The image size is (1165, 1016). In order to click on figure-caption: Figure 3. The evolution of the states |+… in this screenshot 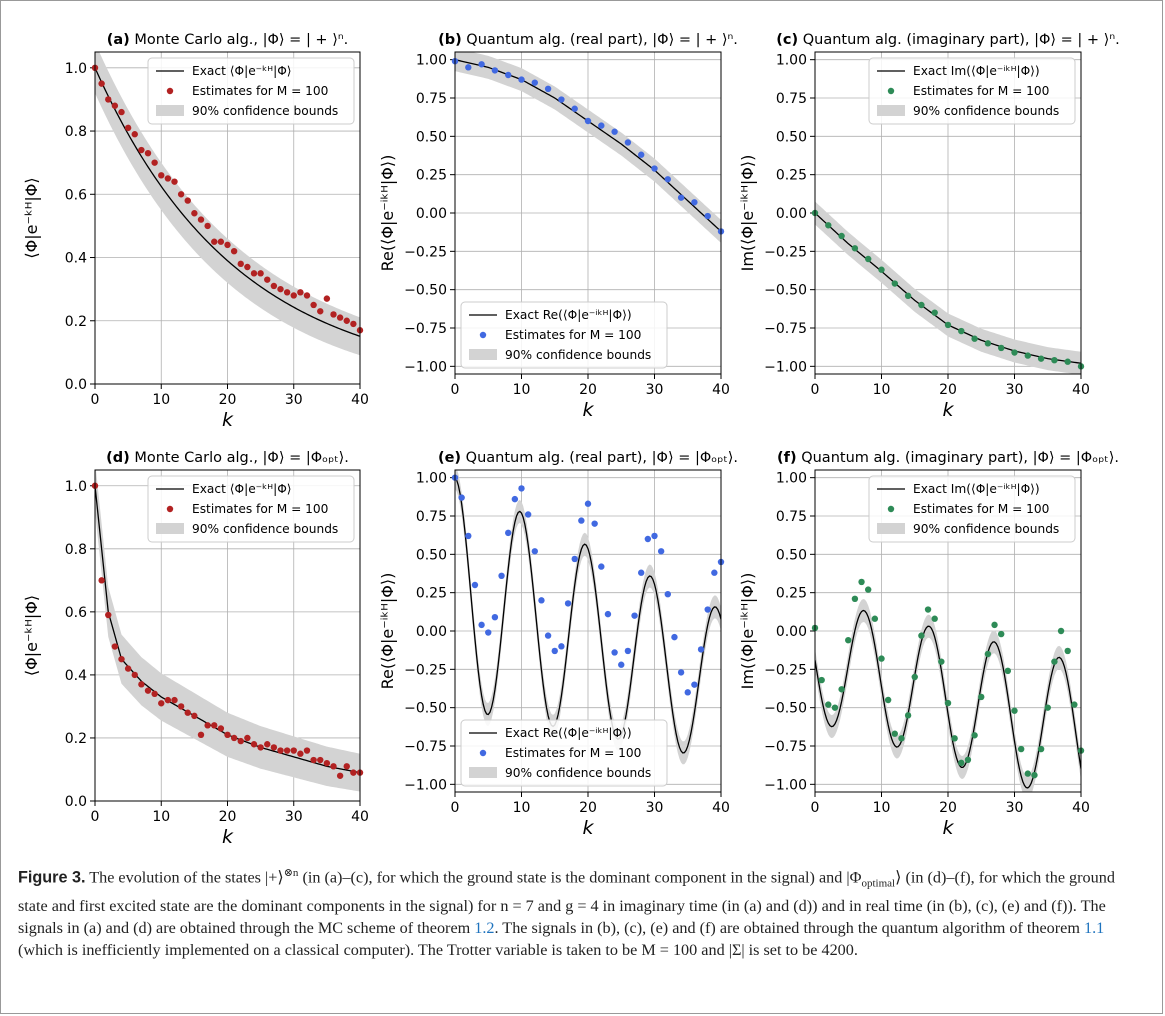, I will do `click(583, 911)`.